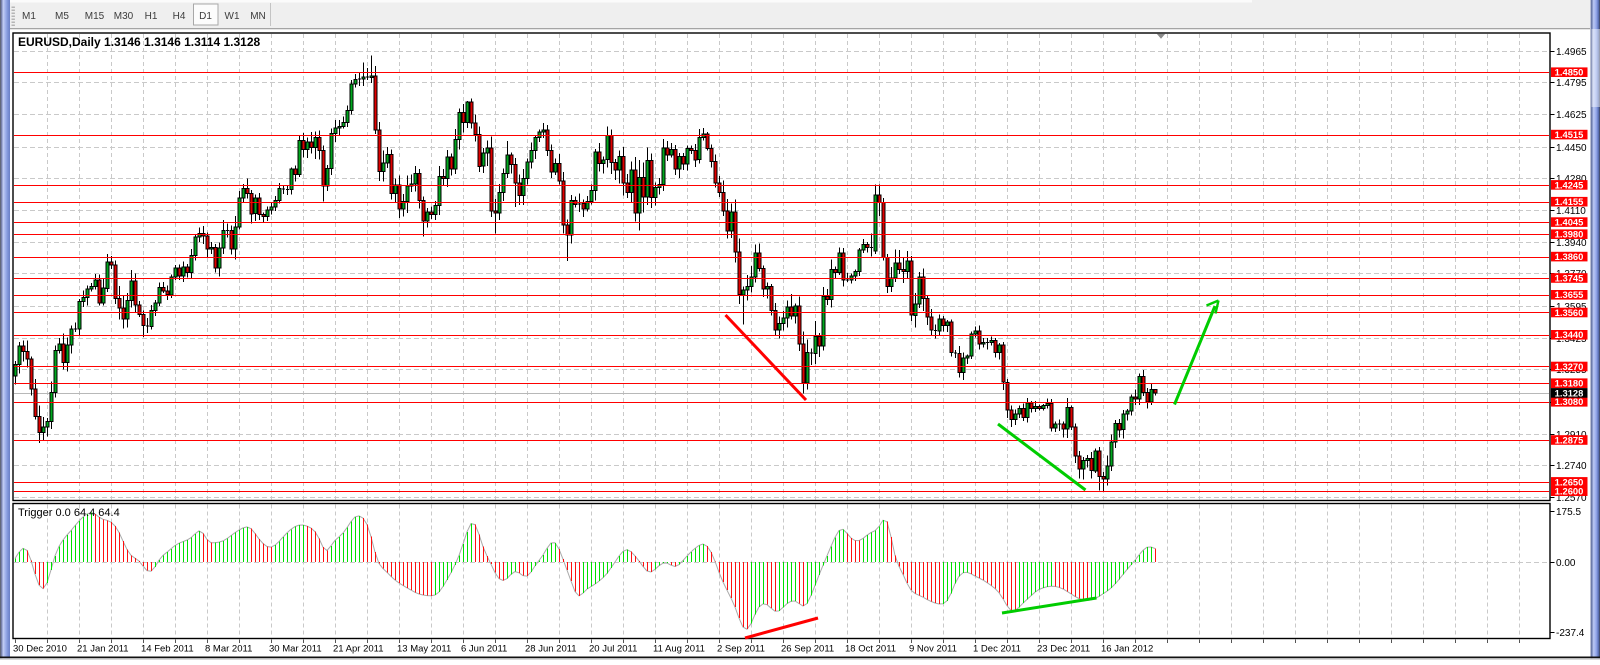 This screenshot has height=665, width=1600. Describe the element at coordinates (1569, 312) in the screenshot. I see `svg-text: 1.3560` at that location.